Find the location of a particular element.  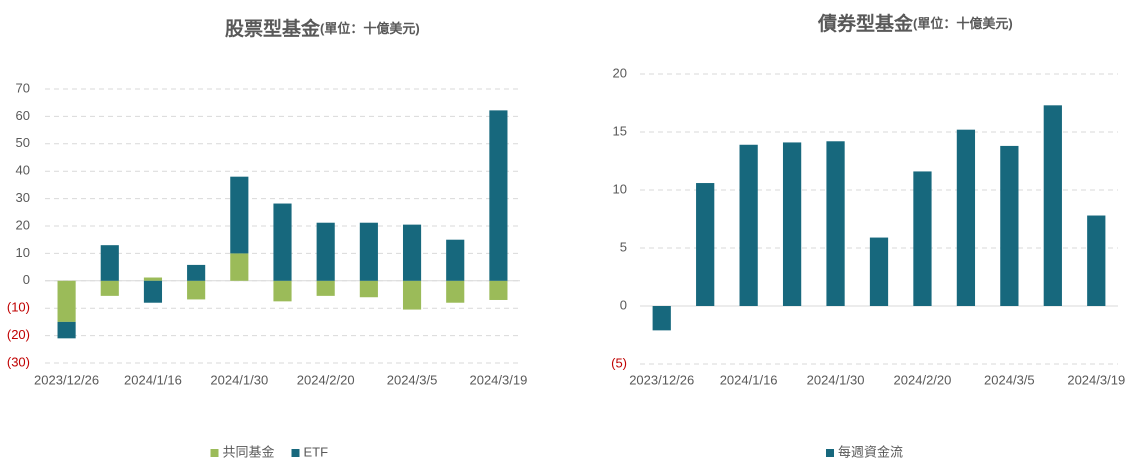

y-tick-label: 5 is located at coordinates (623, 246).